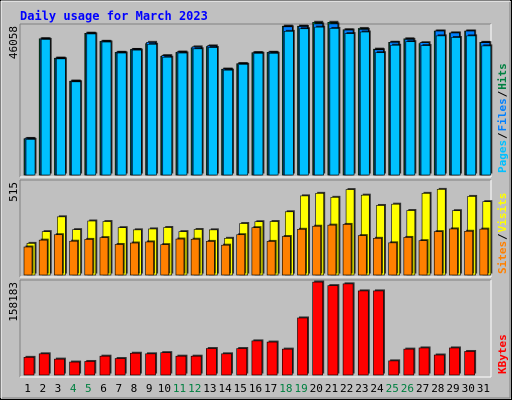  Describe the element at coordinates (331, 388) in the screenshot. I see `day-label: 21` at that location.